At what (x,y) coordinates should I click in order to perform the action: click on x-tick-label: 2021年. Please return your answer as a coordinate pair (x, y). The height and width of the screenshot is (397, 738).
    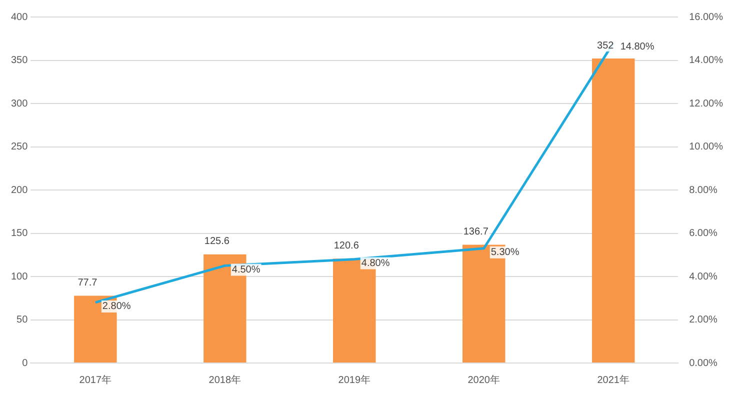
    Looking at the image, I should click on (613, 380).